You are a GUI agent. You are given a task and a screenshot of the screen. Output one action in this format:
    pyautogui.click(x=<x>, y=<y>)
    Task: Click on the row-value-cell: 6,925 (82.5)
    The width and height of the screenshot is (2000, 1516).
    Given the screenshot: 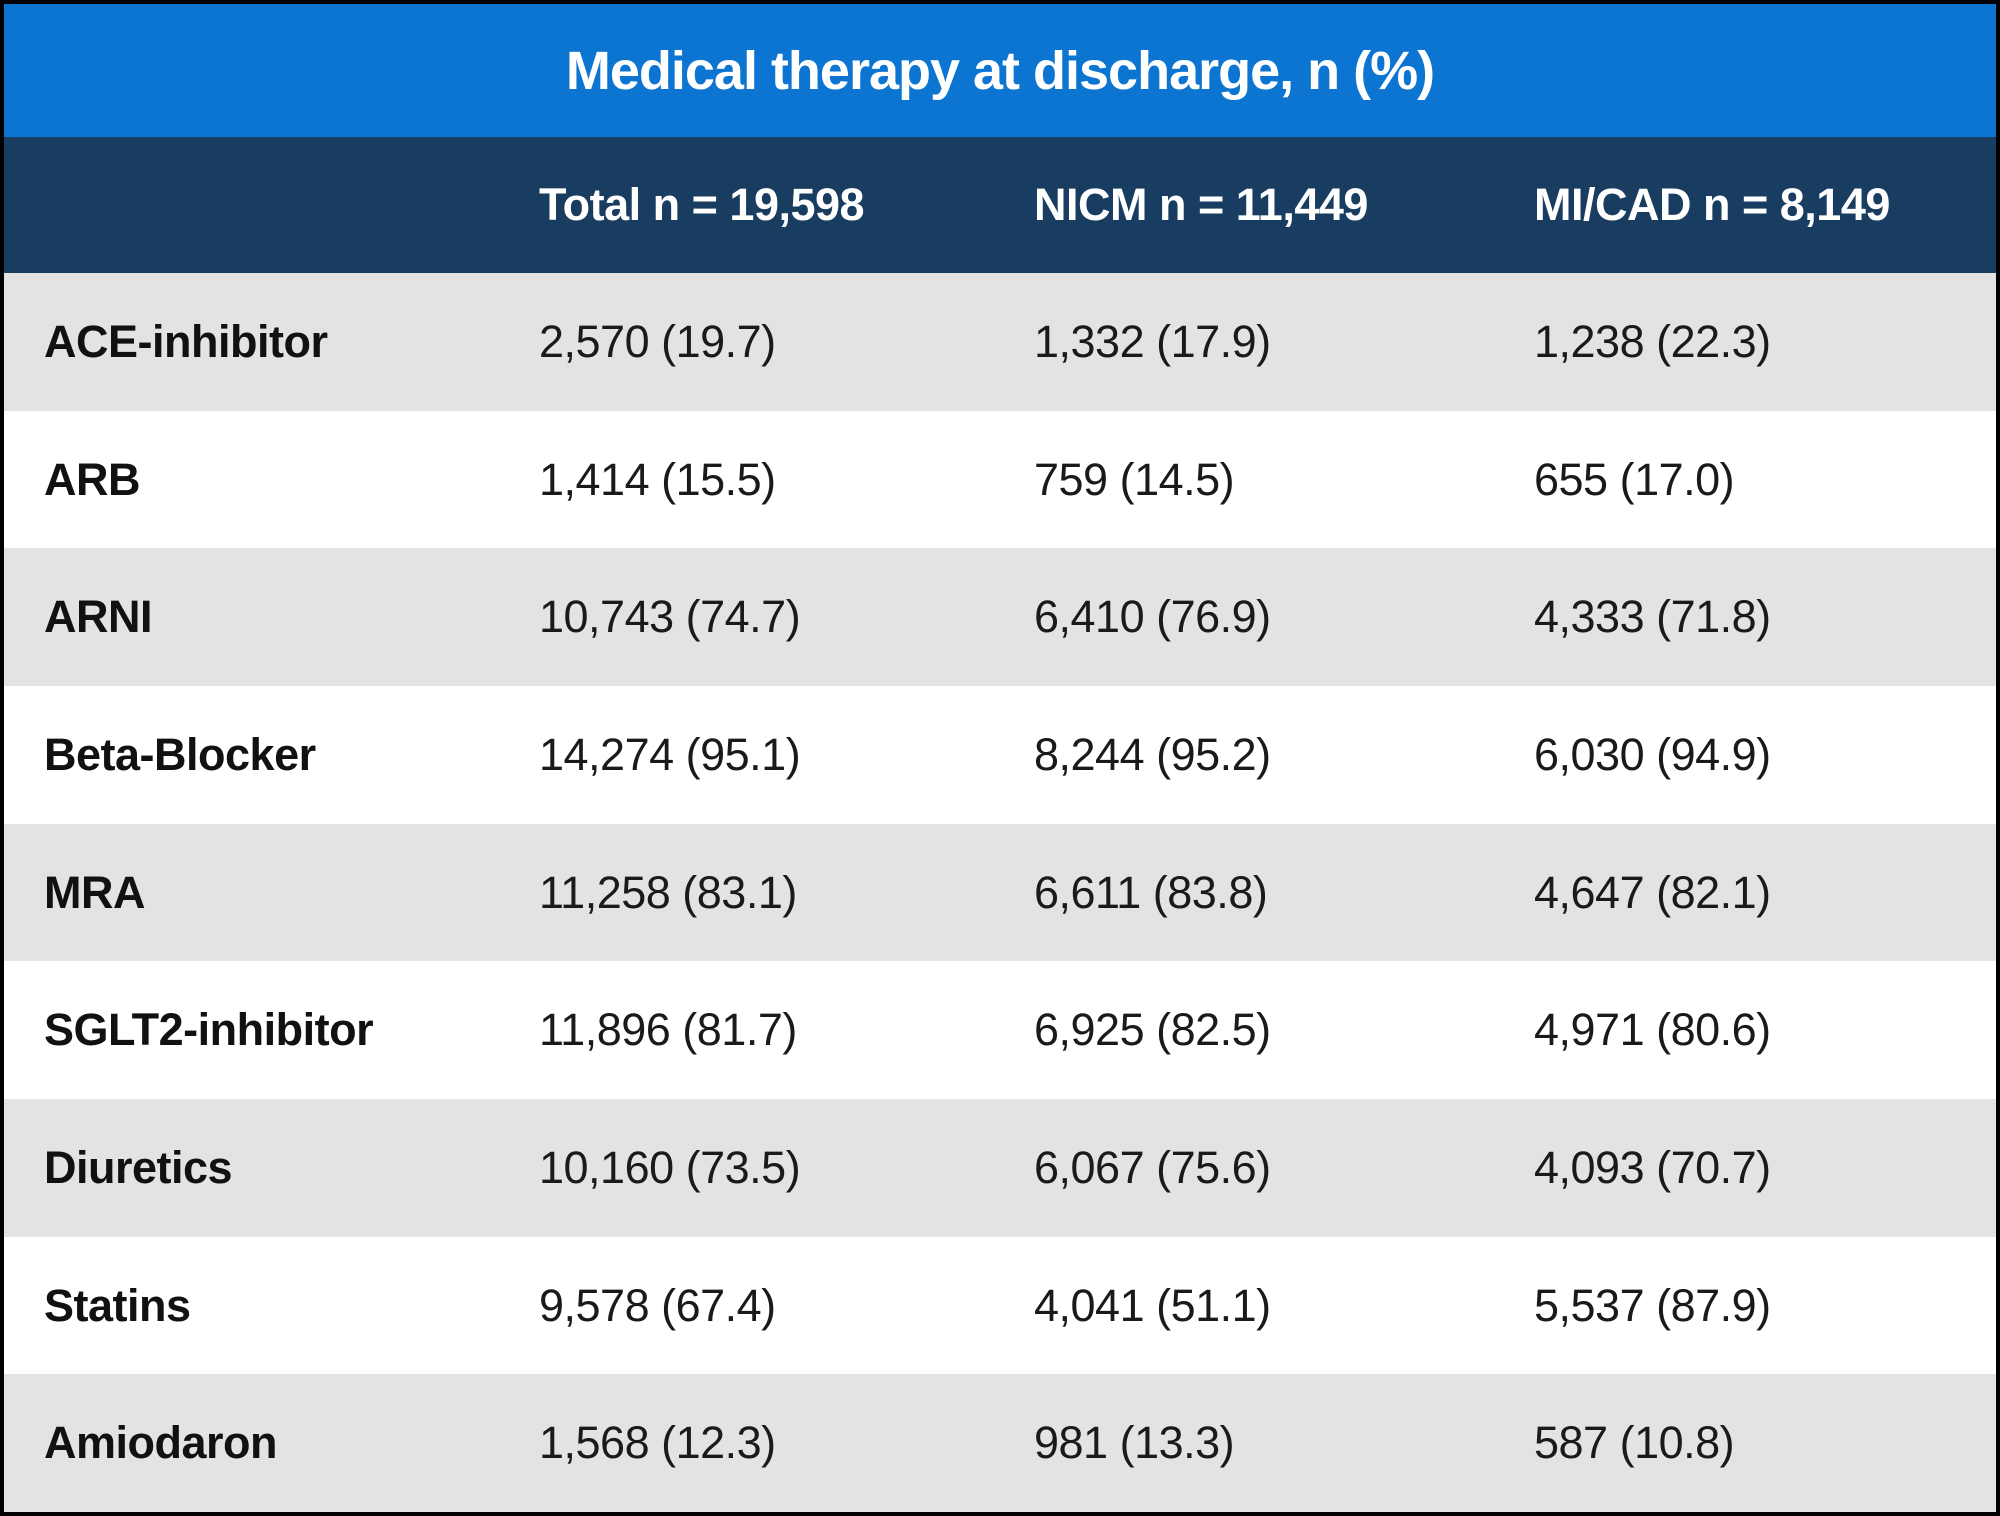 What is the action you would take?
    pyautogui.click(x=1152, y=1030)
    